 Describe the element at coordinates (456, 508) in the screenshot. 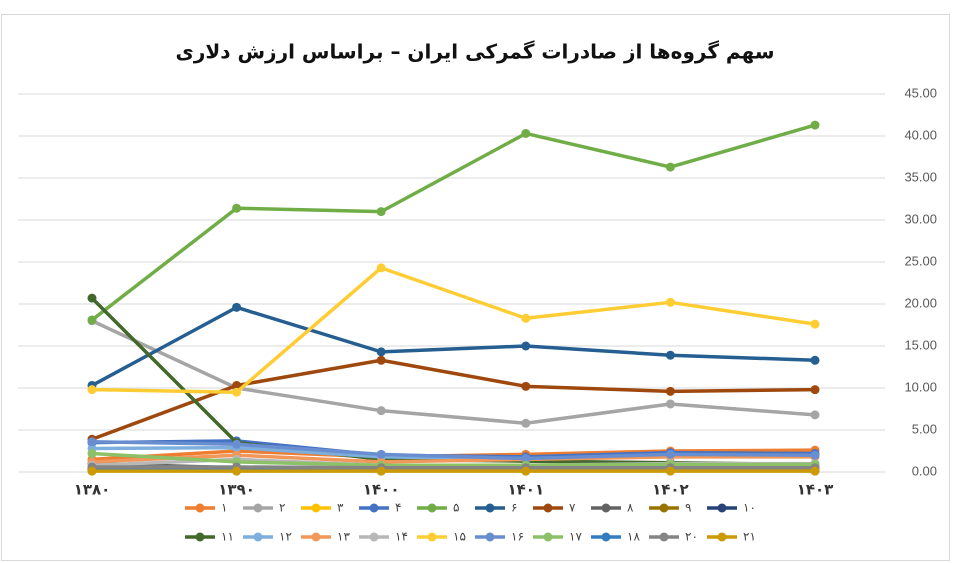

I see `legend-label: ۵` at that location.